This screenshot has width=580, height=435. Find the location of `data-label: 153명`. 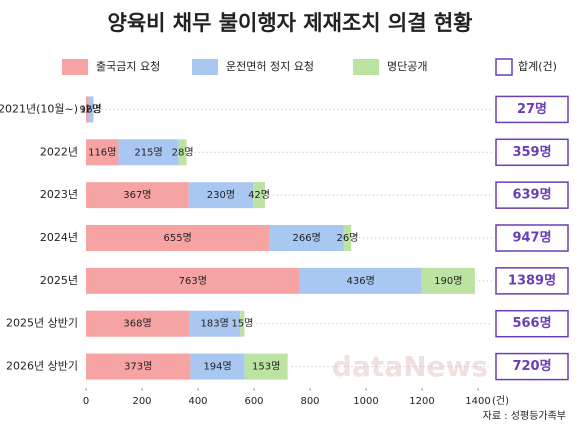

data-label: 153명 is located at coordinates (266, 367).